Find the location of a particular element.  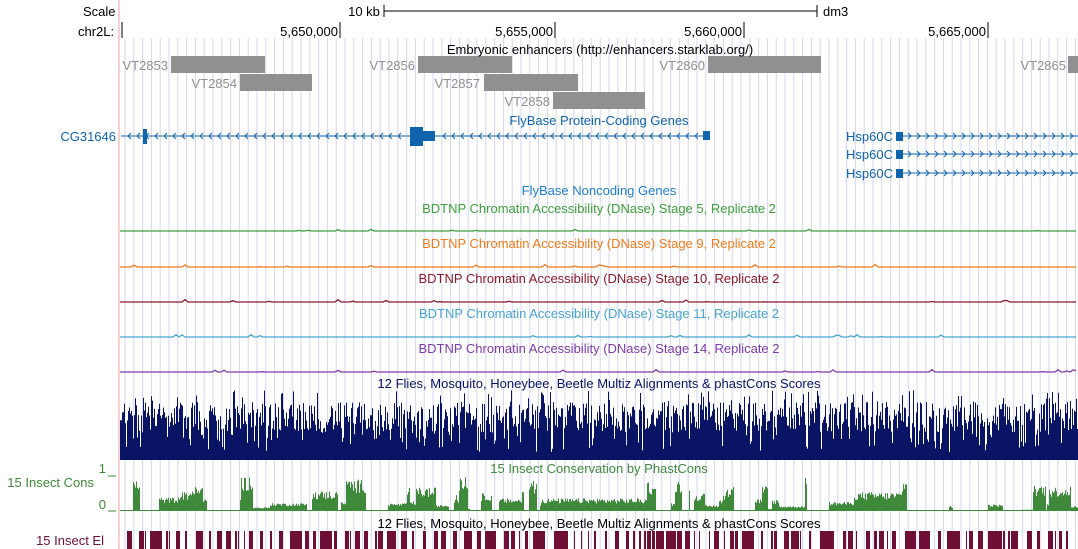

track-title-phastcons: 15 Insect Conservation by PhastCons is located at coordinates (599, 468).